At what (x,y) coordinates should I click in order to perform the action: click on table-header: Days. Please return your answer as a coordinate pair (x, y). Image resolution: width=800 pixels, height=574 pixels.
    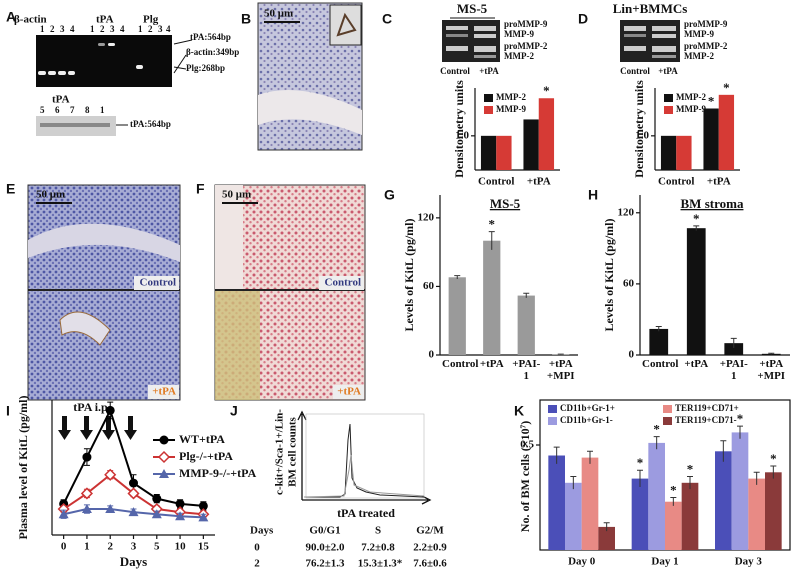
    Looking at the image, I should click on (262, 531).